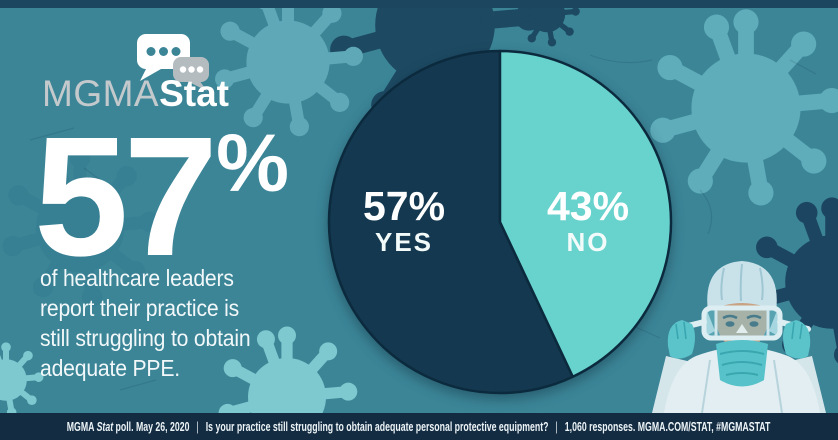 This screenshot has width=838, height=440. What do you see at coordinates (21, 379) in the screenshot?
I see `virus-icon` at bounding box center [21, 379].